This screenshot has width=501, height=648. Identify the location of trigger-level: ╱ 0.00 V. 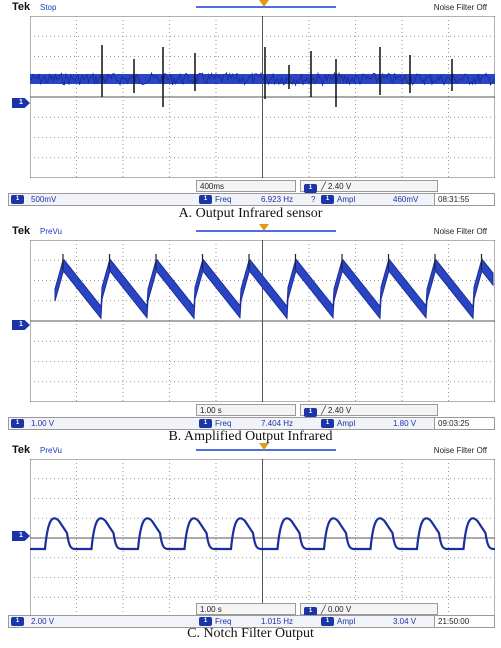
(336, 609).